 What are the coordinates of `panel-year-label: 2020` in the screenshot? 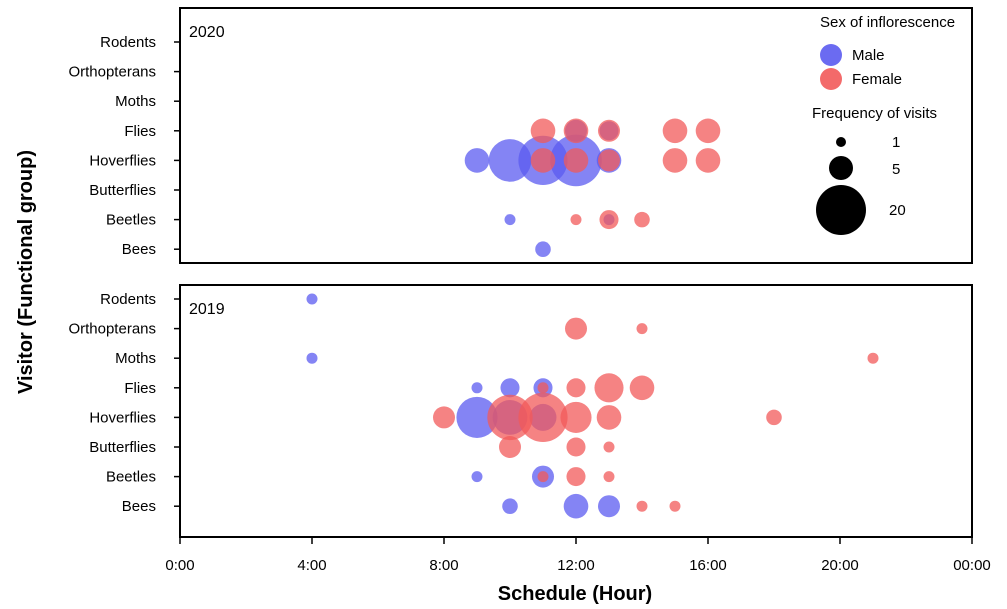 It's located at (207, 32).